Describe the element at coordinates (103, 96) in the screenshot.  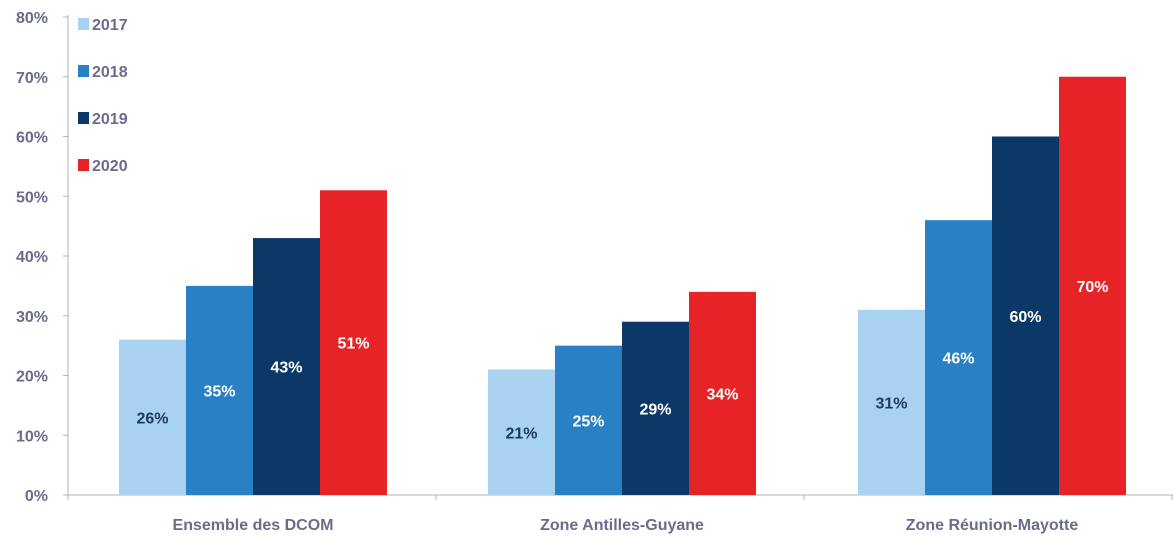
I see `legend: 2017 2018 2019 2020` at that location.